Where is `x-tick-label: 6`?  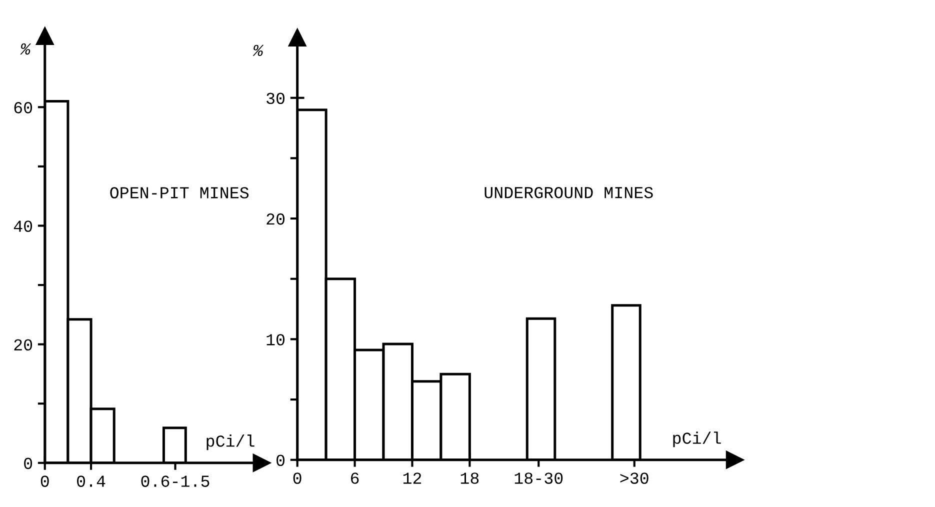
x-tick-label: 6 is located at coordinates (355, 478).